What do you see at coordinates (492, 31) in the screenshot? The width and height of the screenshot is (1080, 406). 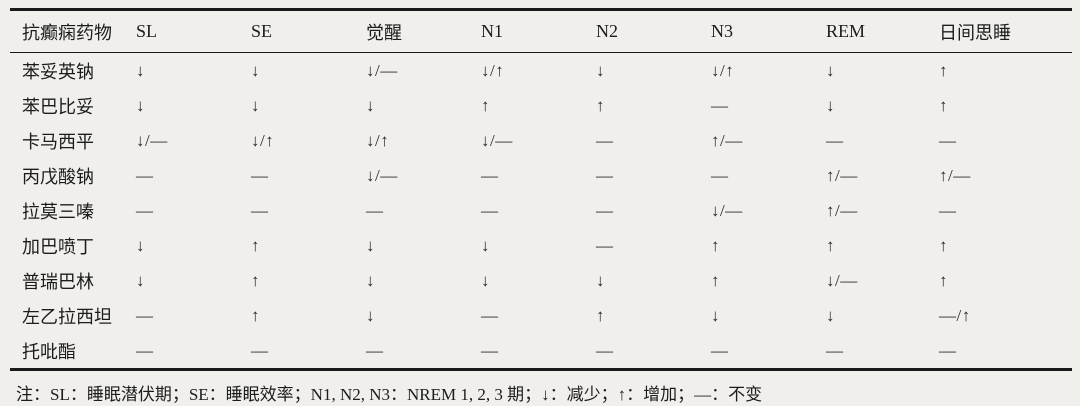 I see `column-header: N1` at bounding box center [492, 31].